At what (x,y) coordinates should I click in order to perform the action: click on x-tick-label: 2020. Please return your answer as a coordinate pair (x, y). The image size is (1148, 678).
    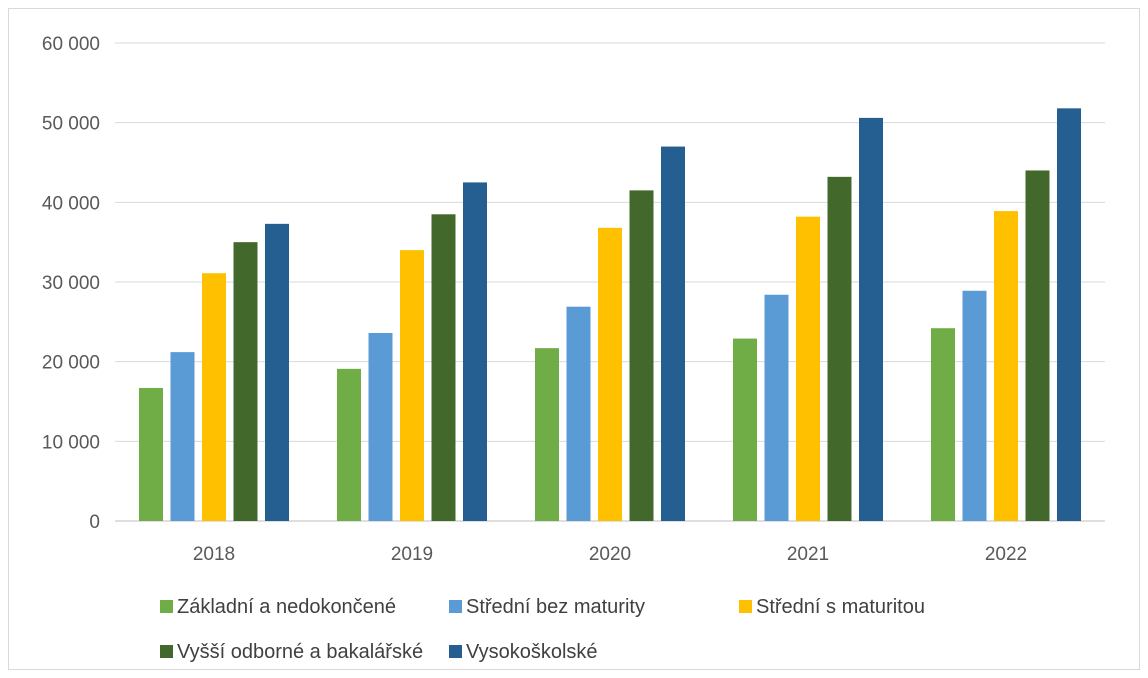
    Looking at the image, I should click on (610, 554).